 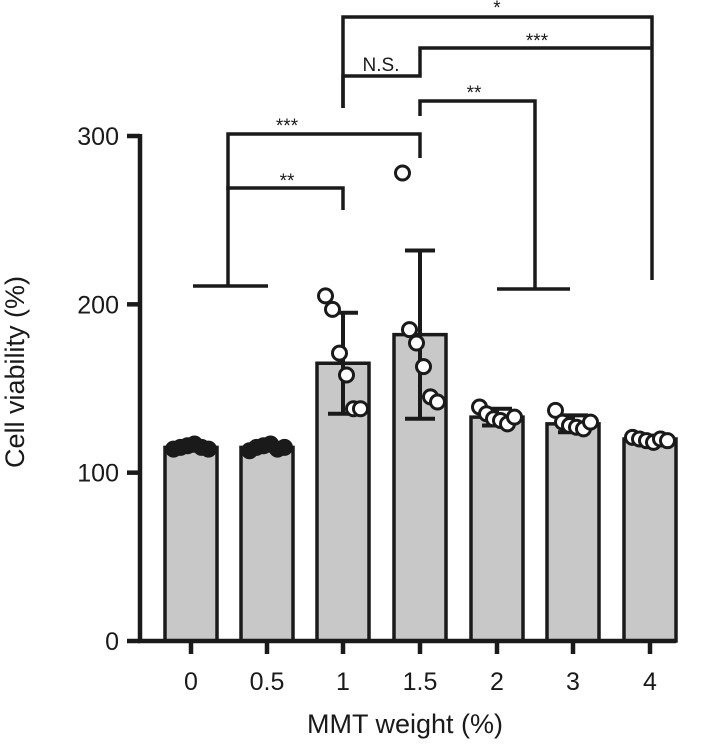 I want to click on x-axis-title: MMT weight (%), so click(x=405, y=724).